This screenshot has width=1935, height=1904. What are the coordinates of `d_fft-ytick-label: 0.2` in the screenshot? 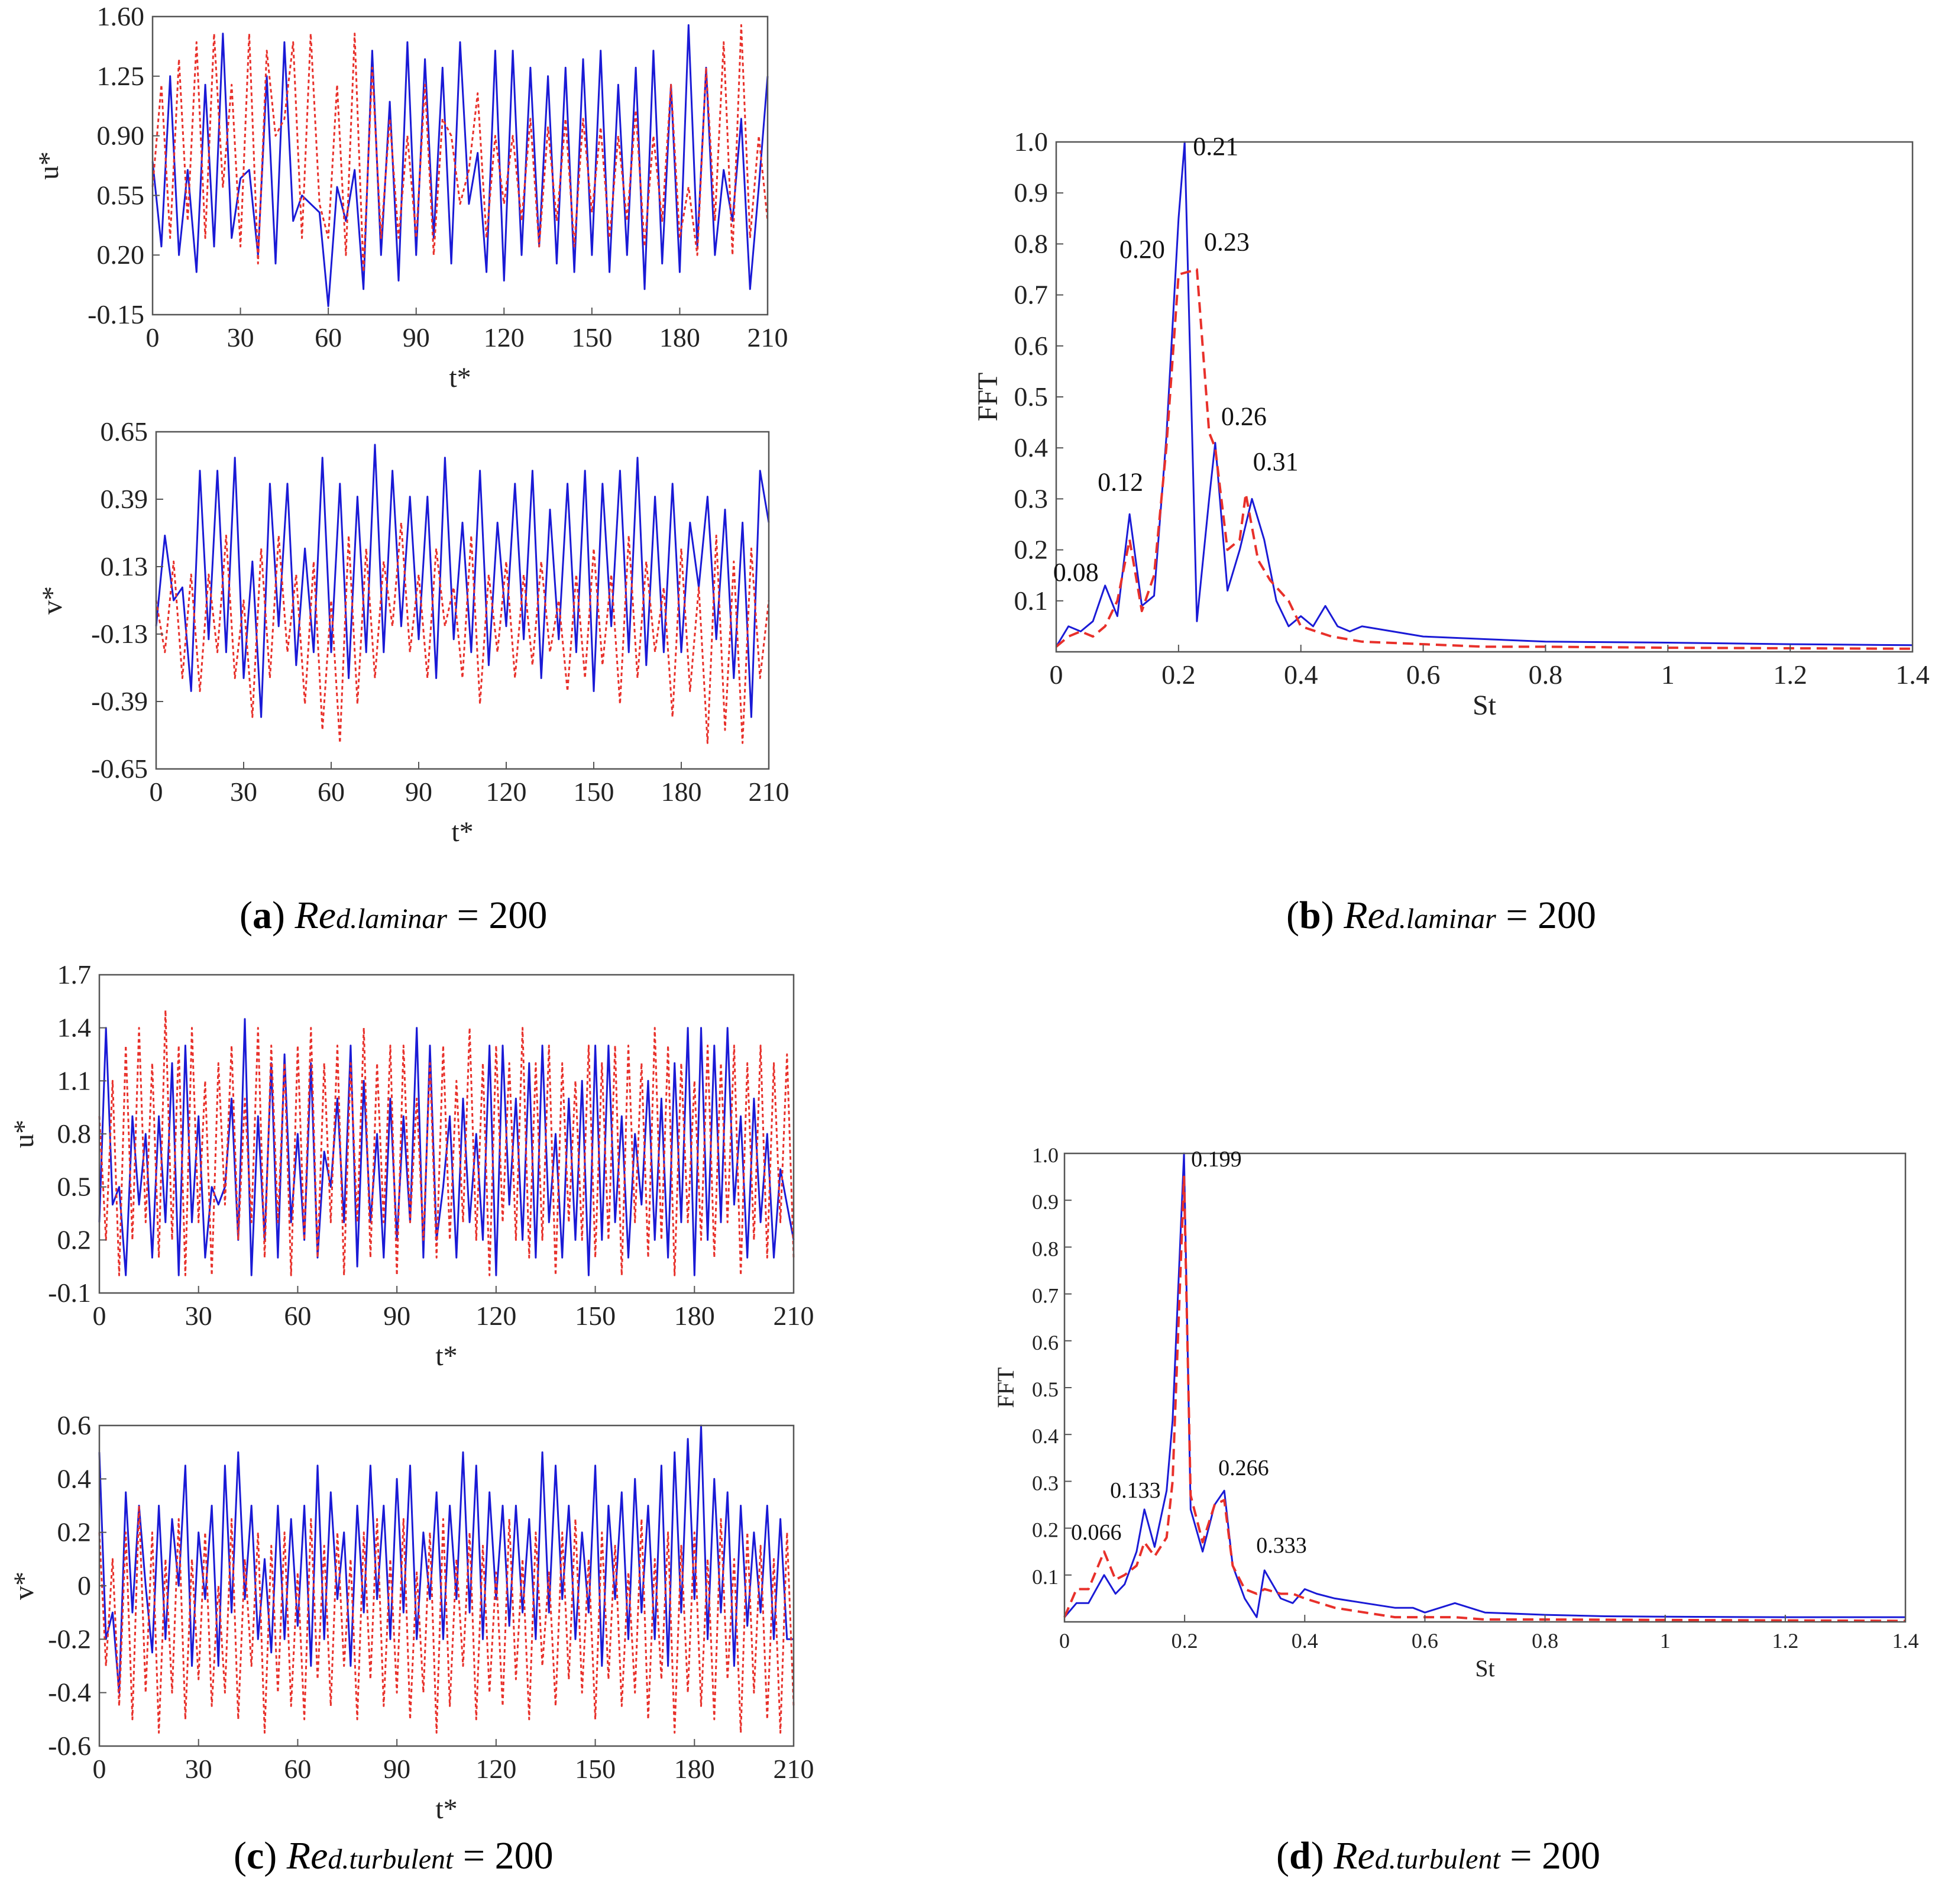 It's located at (1045, 1530).